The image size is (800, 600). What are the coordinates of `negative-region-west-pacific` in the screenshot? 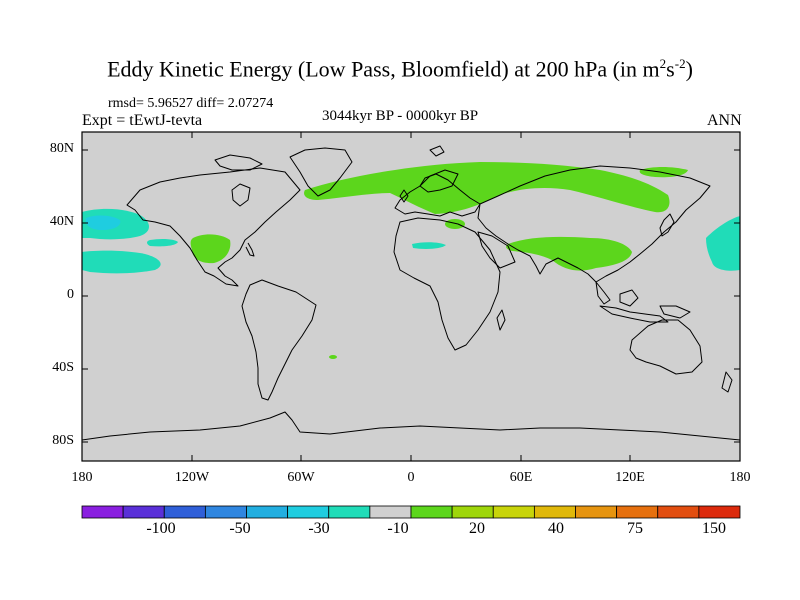 It's located at (723, 243).